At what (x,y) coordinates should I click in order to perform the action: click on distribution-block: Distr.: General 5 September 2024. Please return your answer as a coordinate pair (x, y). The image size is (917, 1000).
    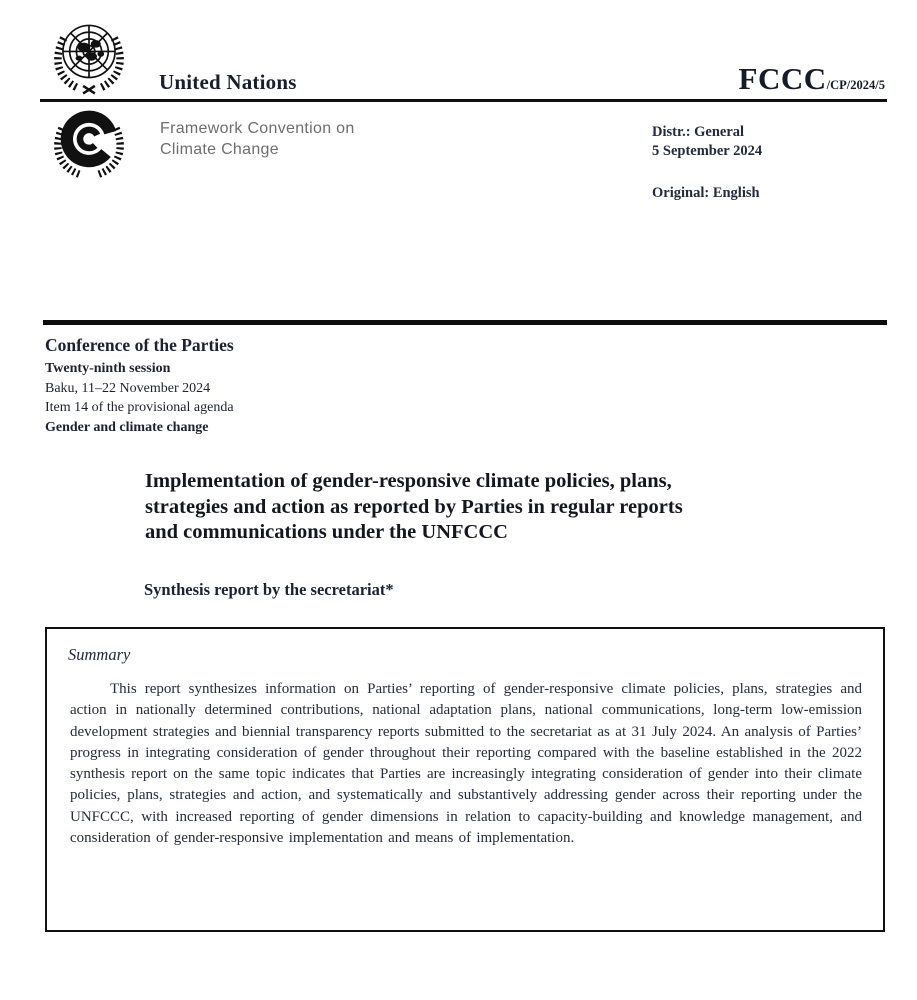
    Looking at the image, I should click on (707, 142).